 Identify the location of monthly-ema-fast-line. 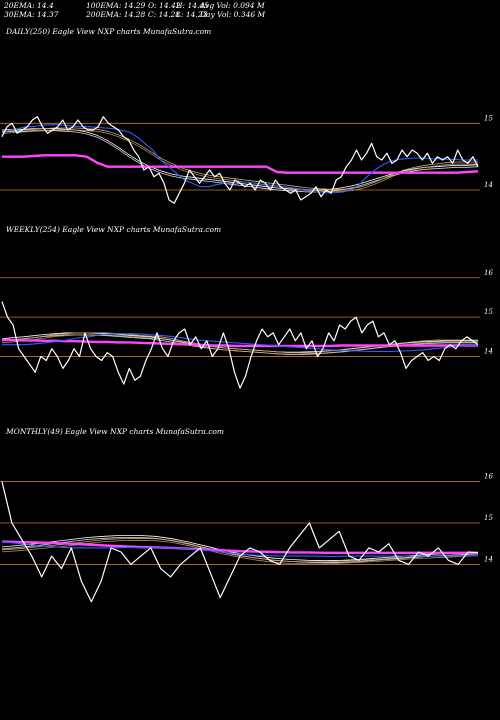
(239, 549).